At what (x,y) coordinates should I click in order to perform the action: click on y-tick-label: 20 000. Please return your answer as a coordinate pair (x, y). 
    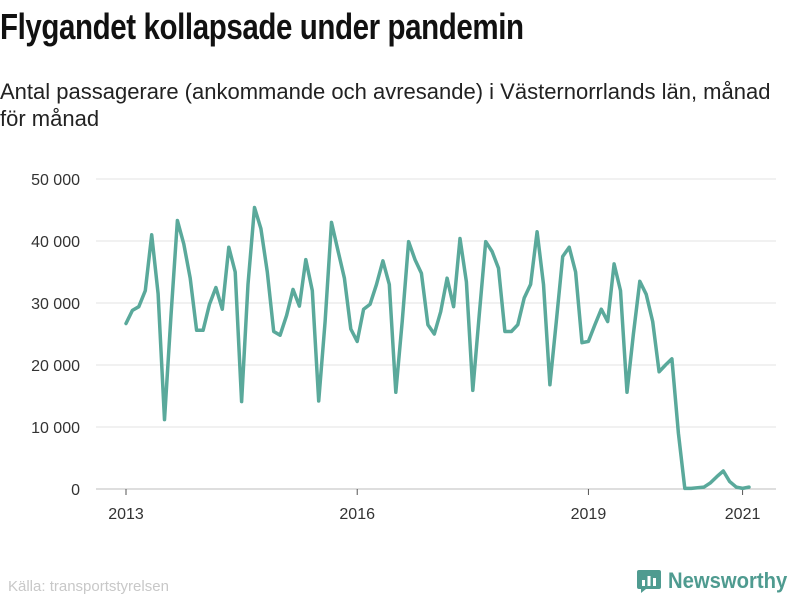
    Looking at the image, I should click on (55, 366).